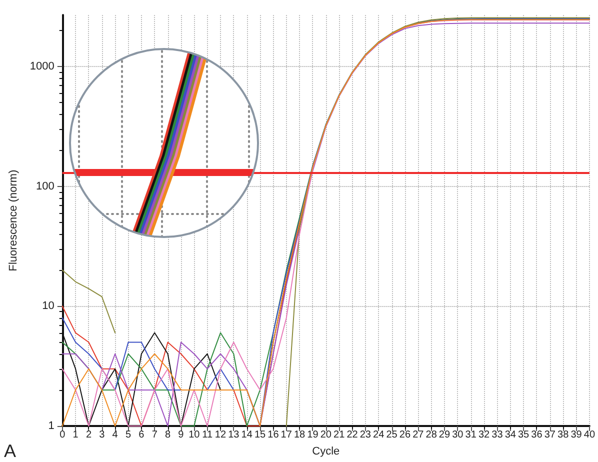 The width and height of the screenshot is (598, 462). I want to click on x-tick-label: 35, so click(524, 435).